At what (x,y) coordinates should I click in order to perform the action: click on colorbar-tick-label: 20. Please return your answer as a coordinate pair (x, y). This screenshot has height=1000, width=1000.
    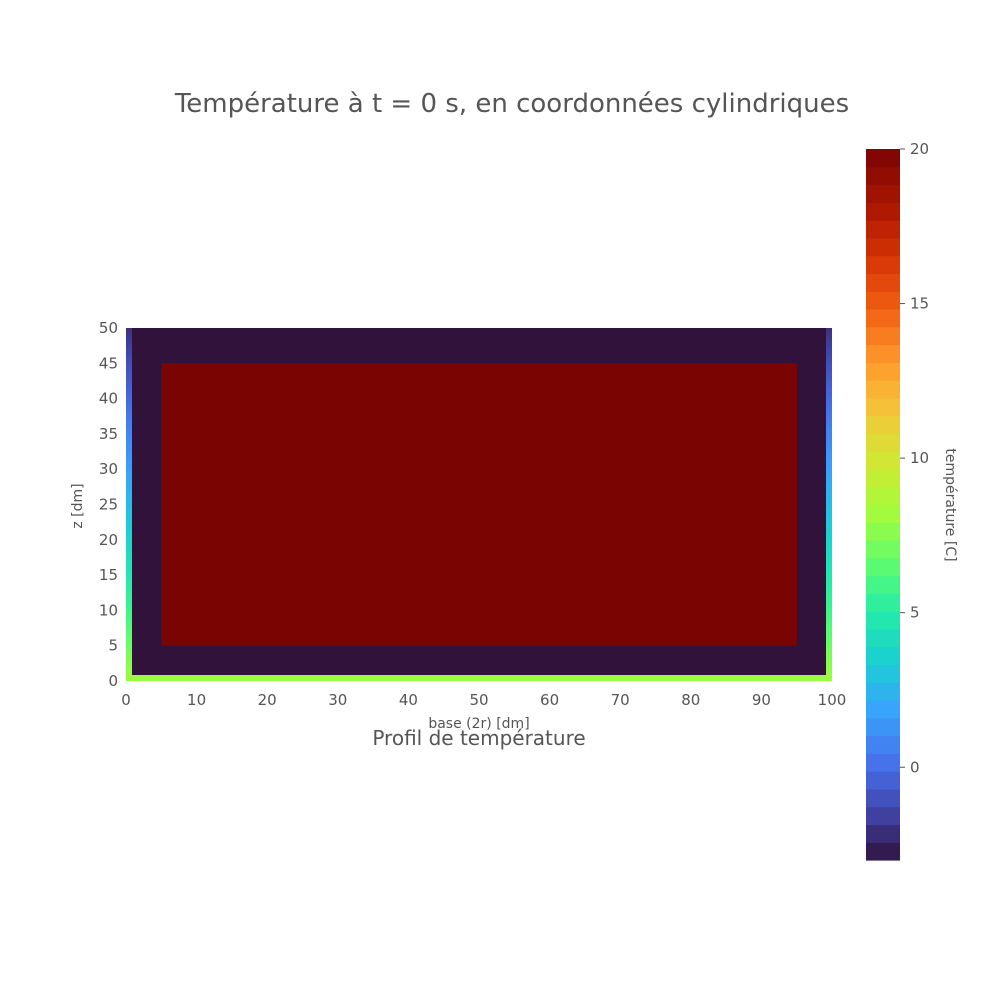
    Looking at the image, I should click on (919, 149).